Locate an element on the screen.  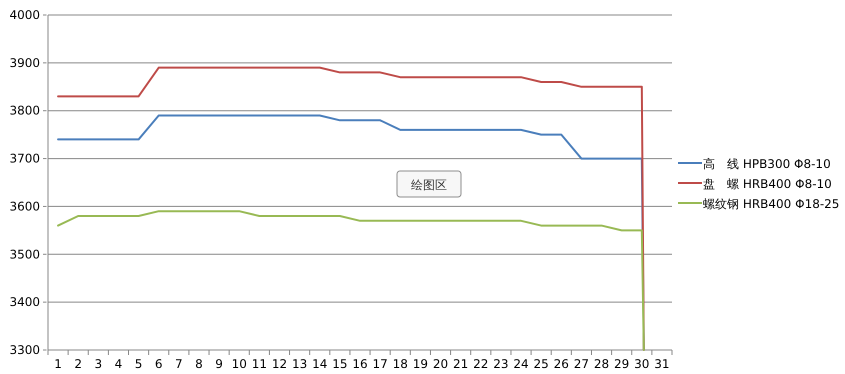
x-tick-label: 3 is located at coordinates (98, 364).